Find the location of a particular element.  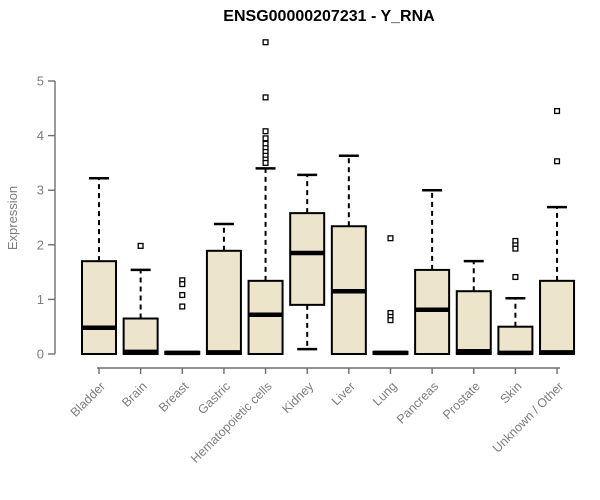

x-category-label: Prostate is located at coordinates (461, 400).